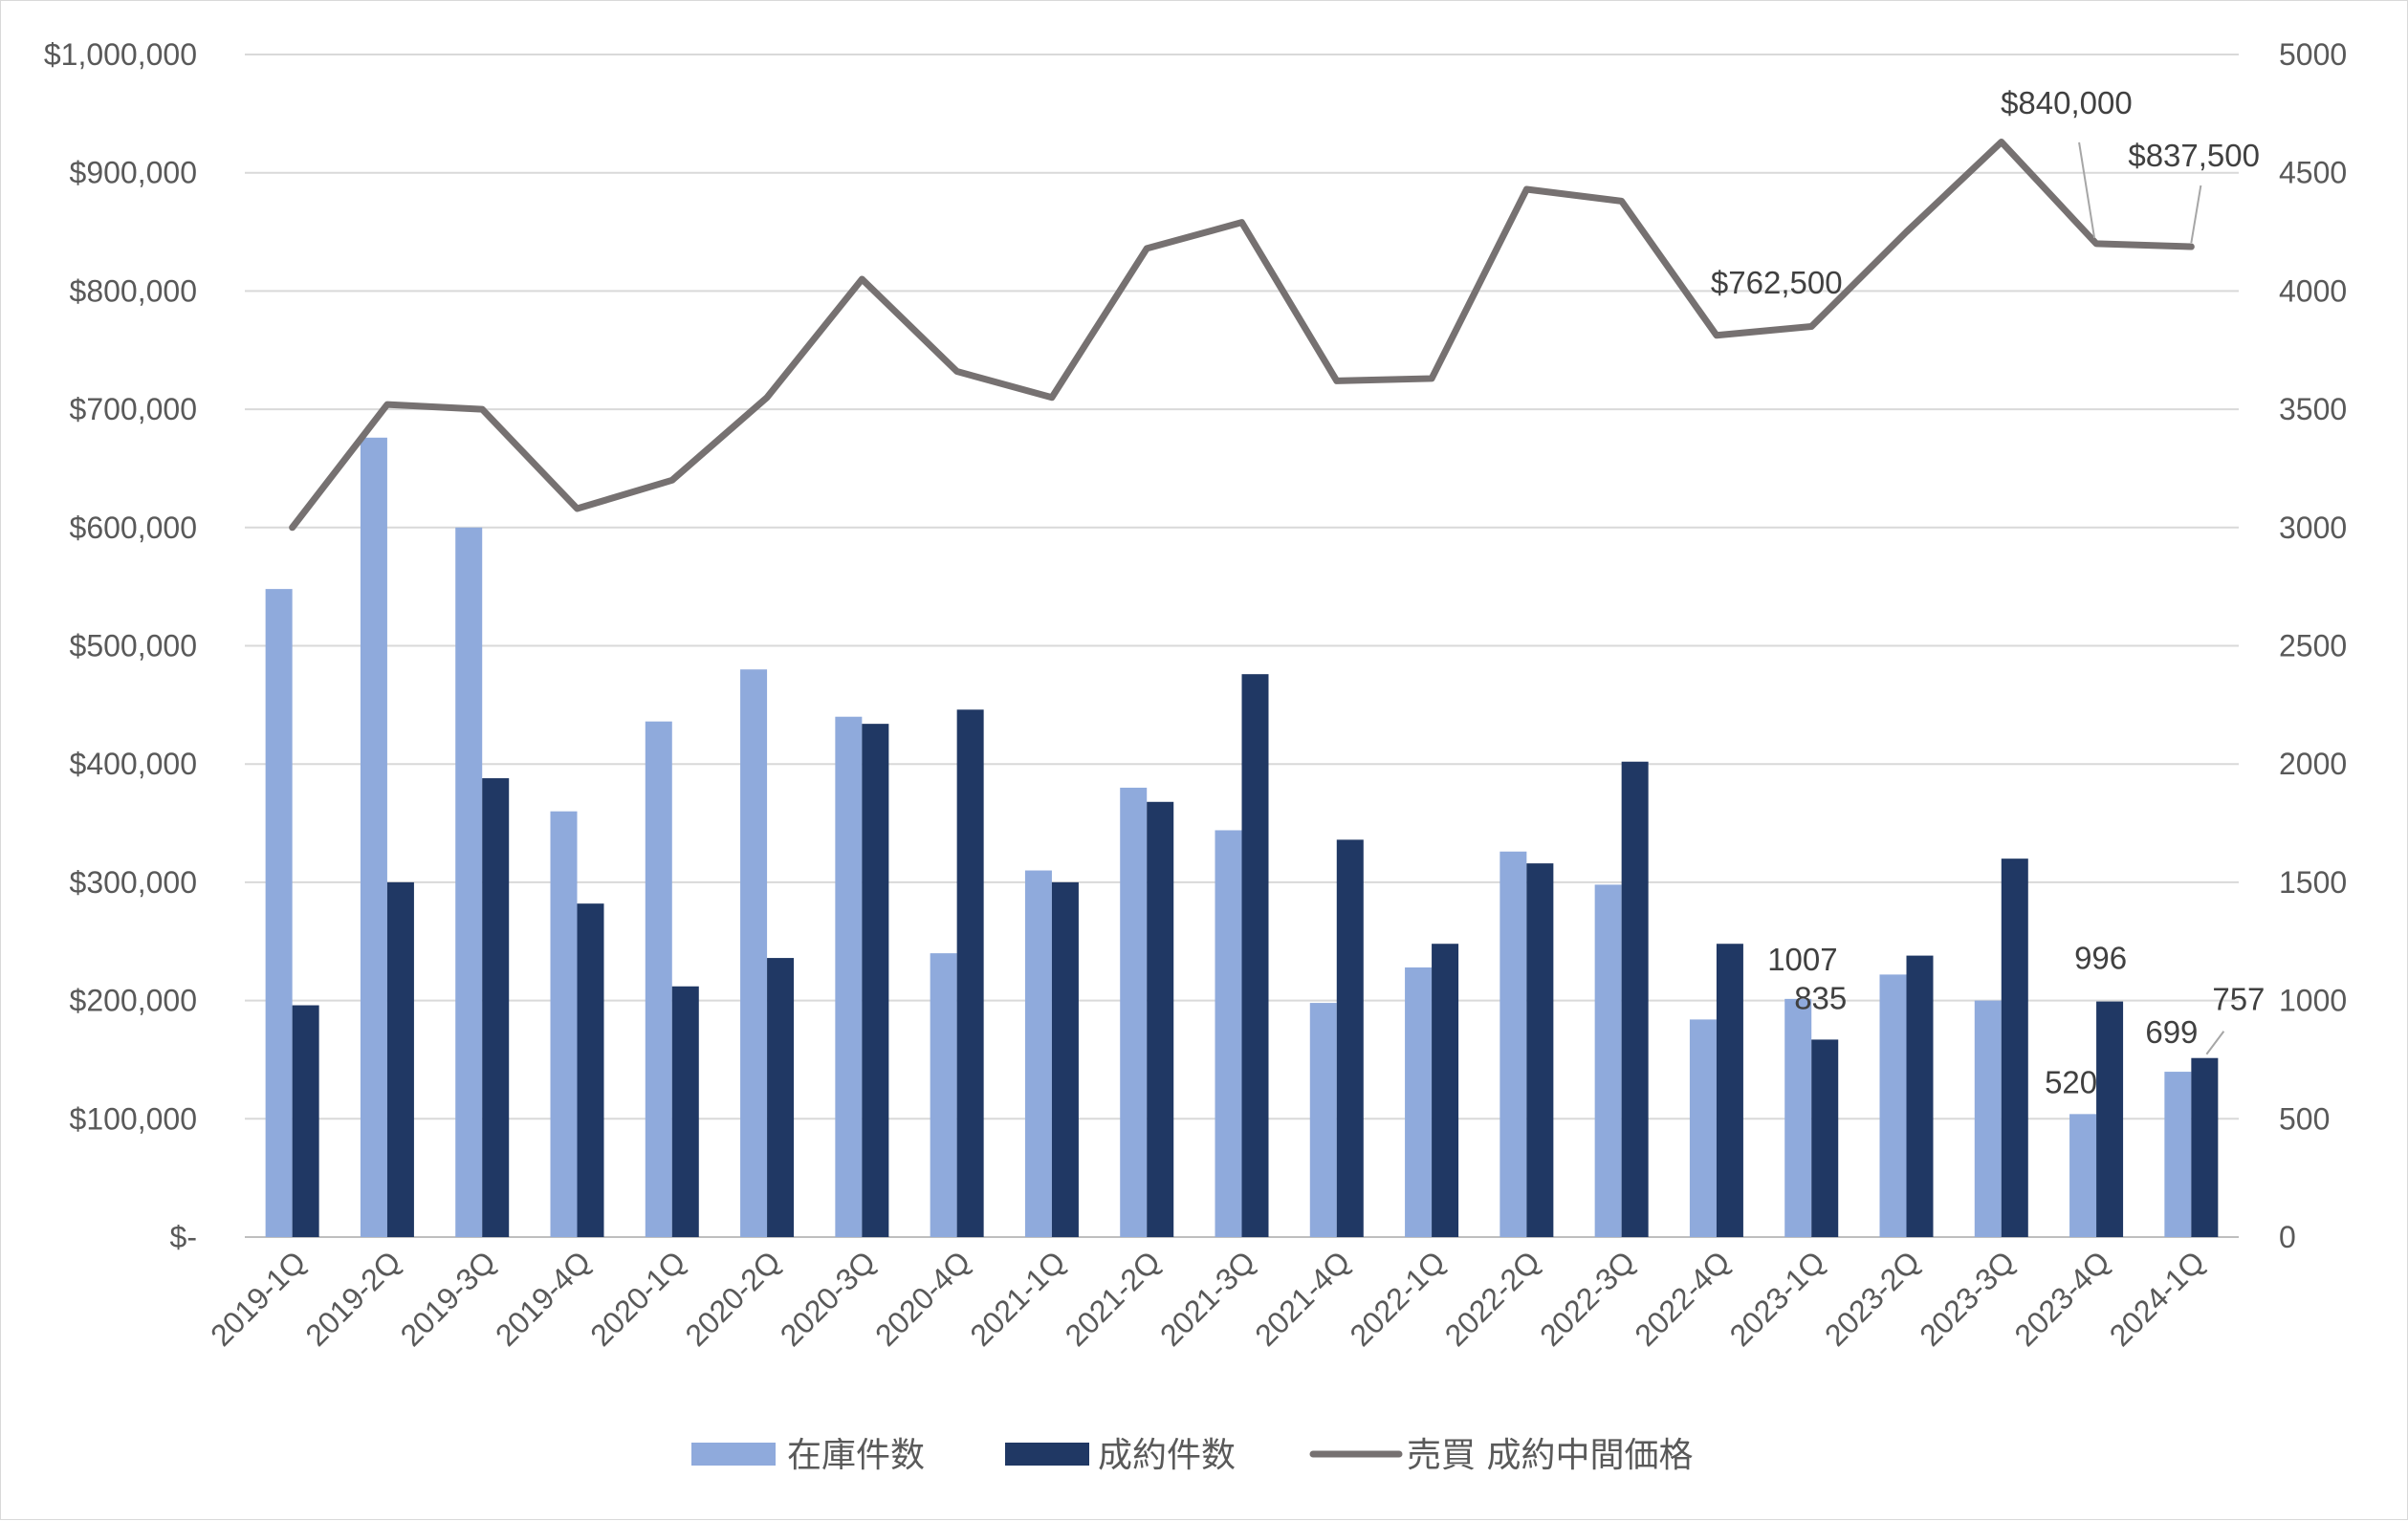  What do you see at coordinates (923, 1298) in the screenshot?
I see `x-tick-label: 2020-4Q` at bounding box center [923, 1298].